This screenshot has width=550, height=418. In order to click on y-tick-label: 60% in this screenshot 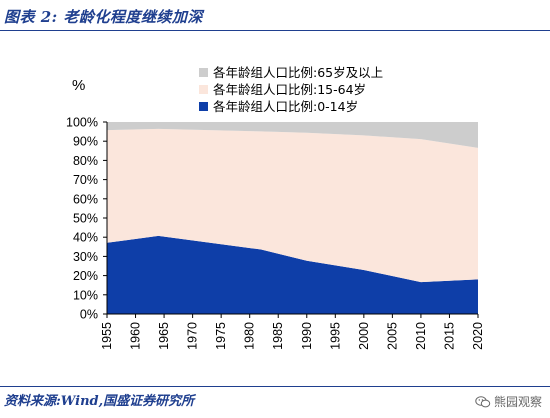, I will do `click(85, 199)`.